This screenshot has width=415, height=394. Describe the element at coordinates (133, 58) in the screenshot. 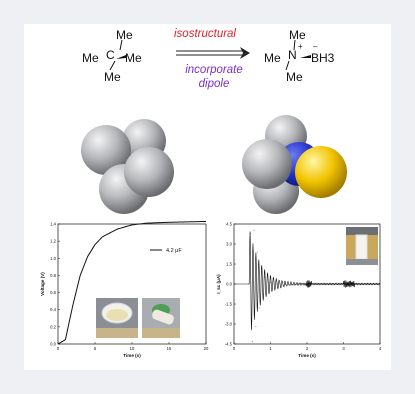

I see `tbutyl-right-me: Me` at that location.